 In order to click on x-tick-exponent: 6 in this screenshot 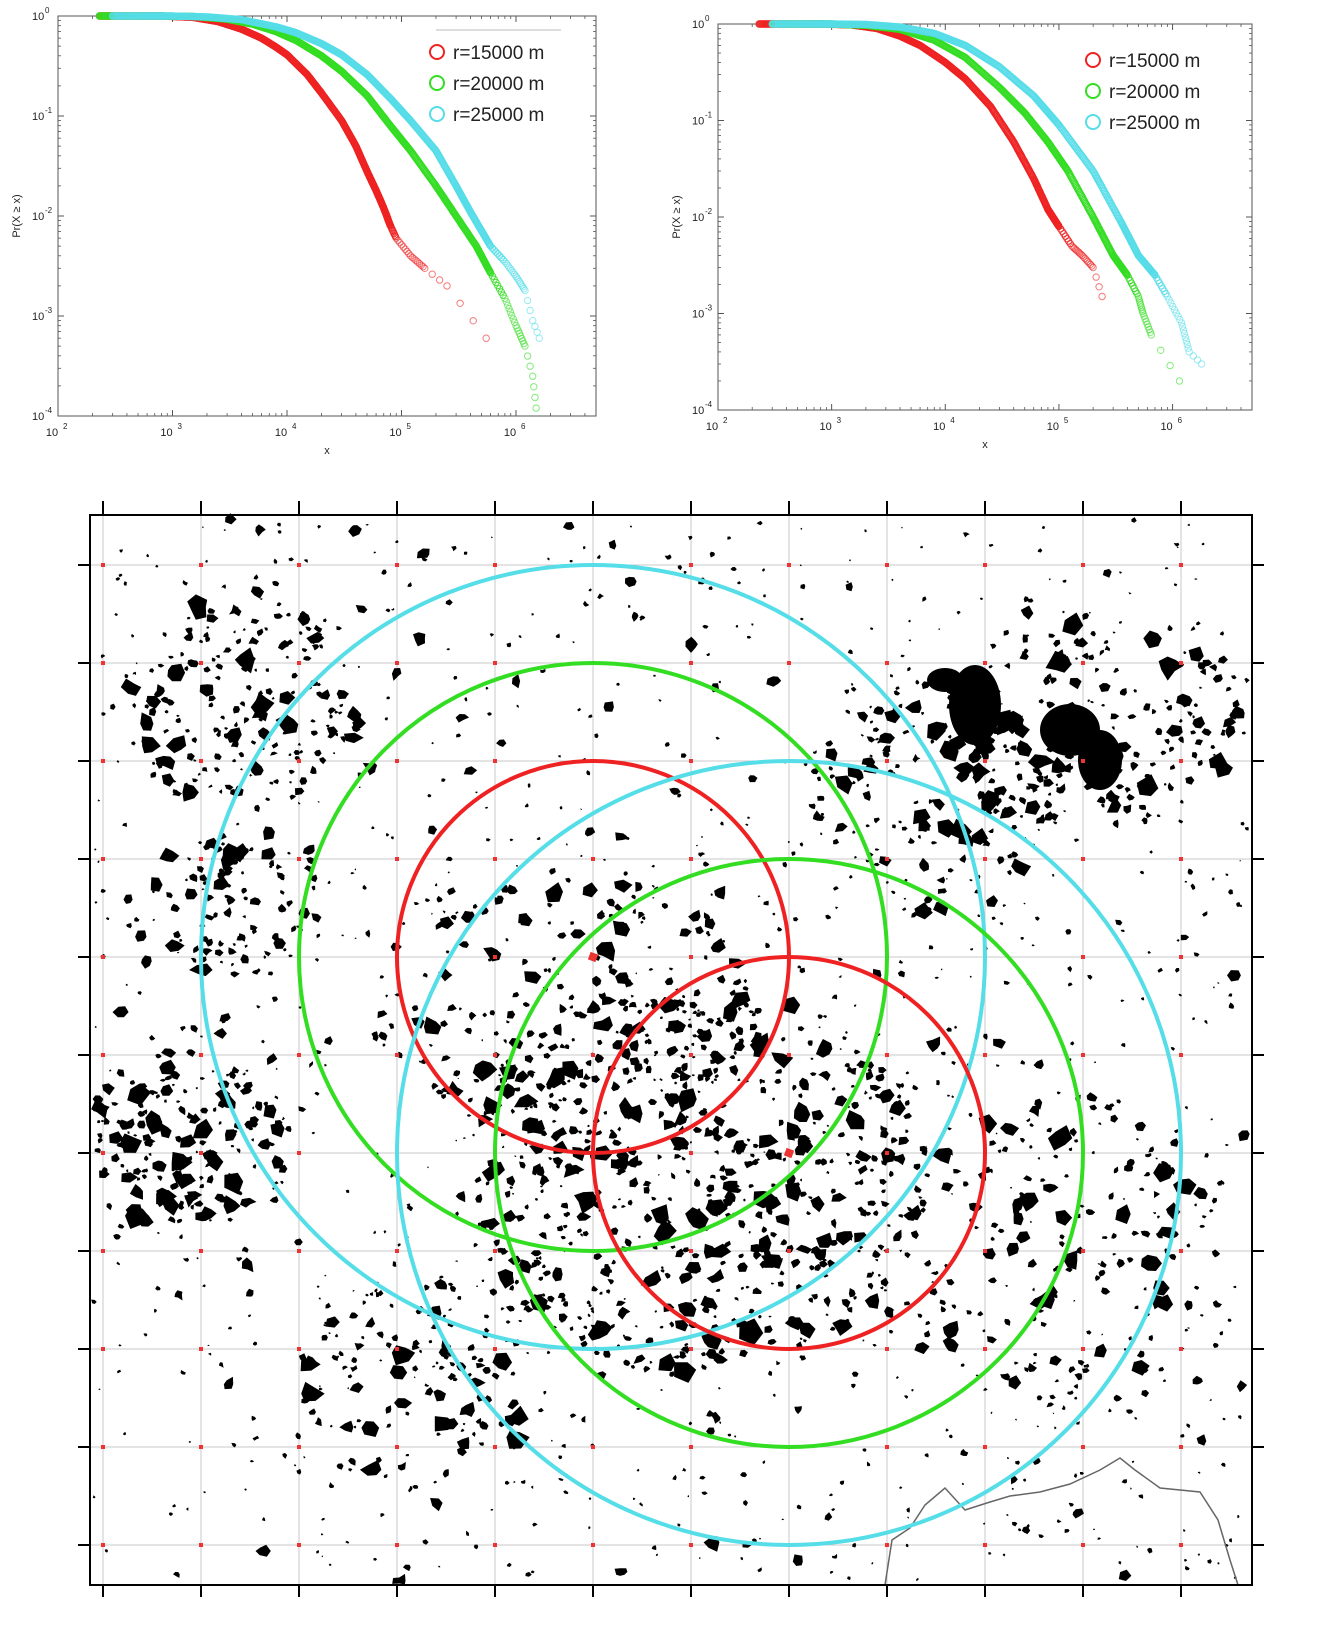, I will do `click(1180, 420)`.